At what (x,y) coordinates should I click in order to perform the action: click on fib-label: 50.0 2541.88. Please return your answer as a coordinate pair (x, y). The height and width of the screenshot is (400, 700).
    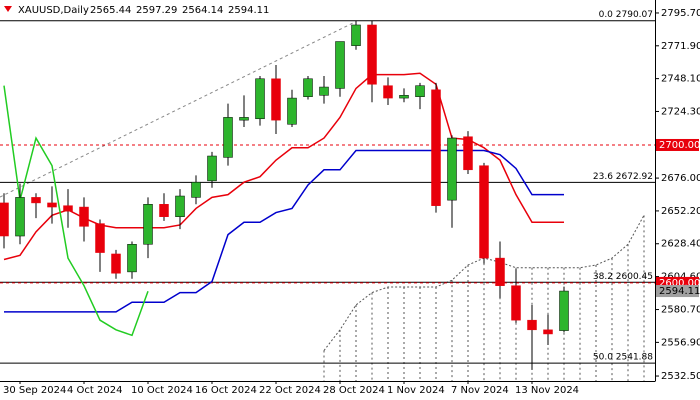
    Looking at the image, I should click on (623, 358).